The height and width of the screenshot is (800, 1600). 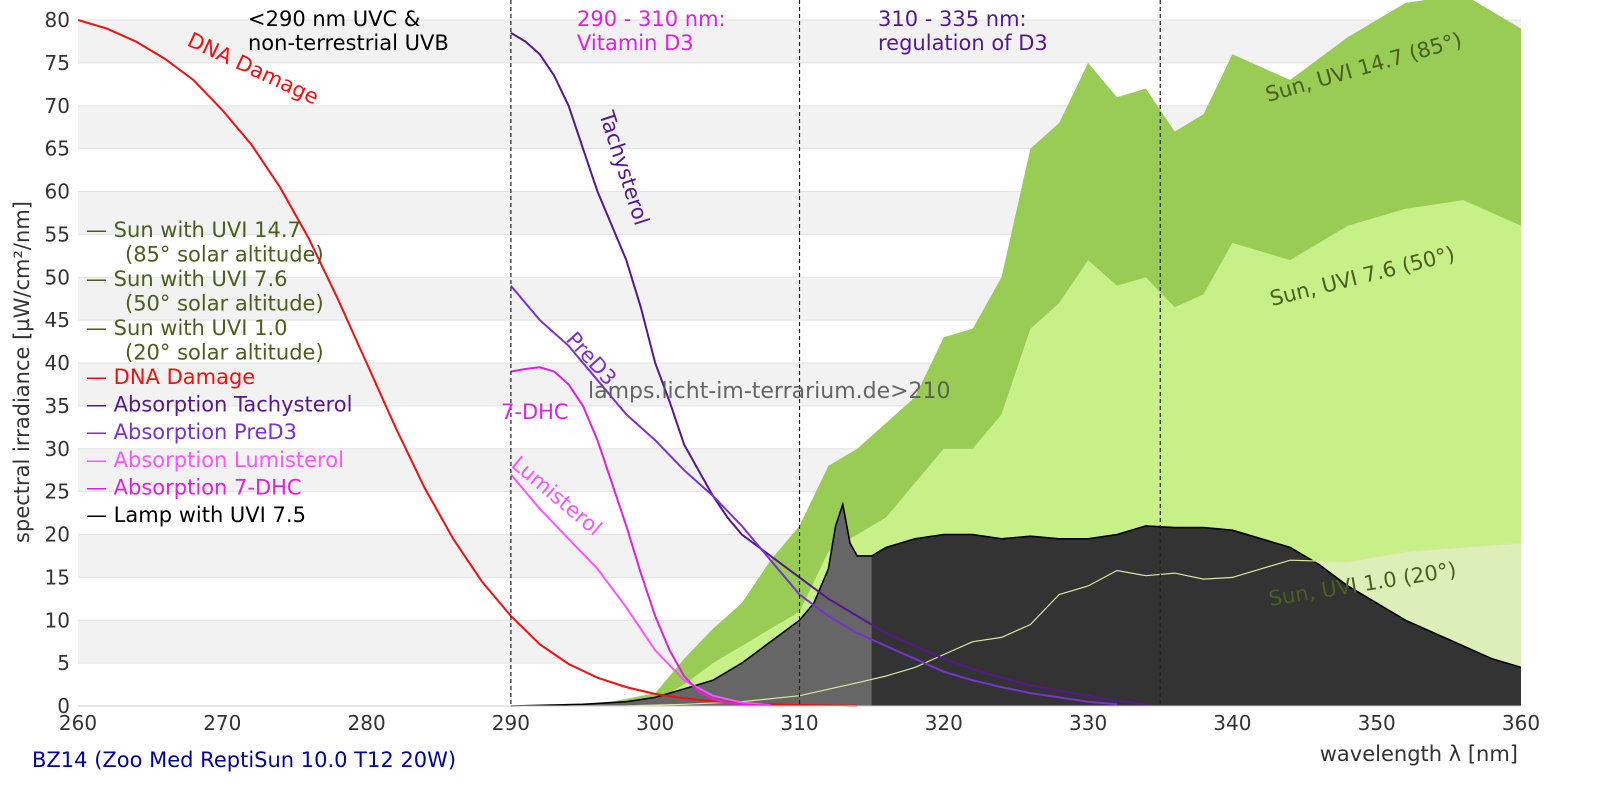 I want to click on x-tick-label: 300, so click(x=655, y=723).